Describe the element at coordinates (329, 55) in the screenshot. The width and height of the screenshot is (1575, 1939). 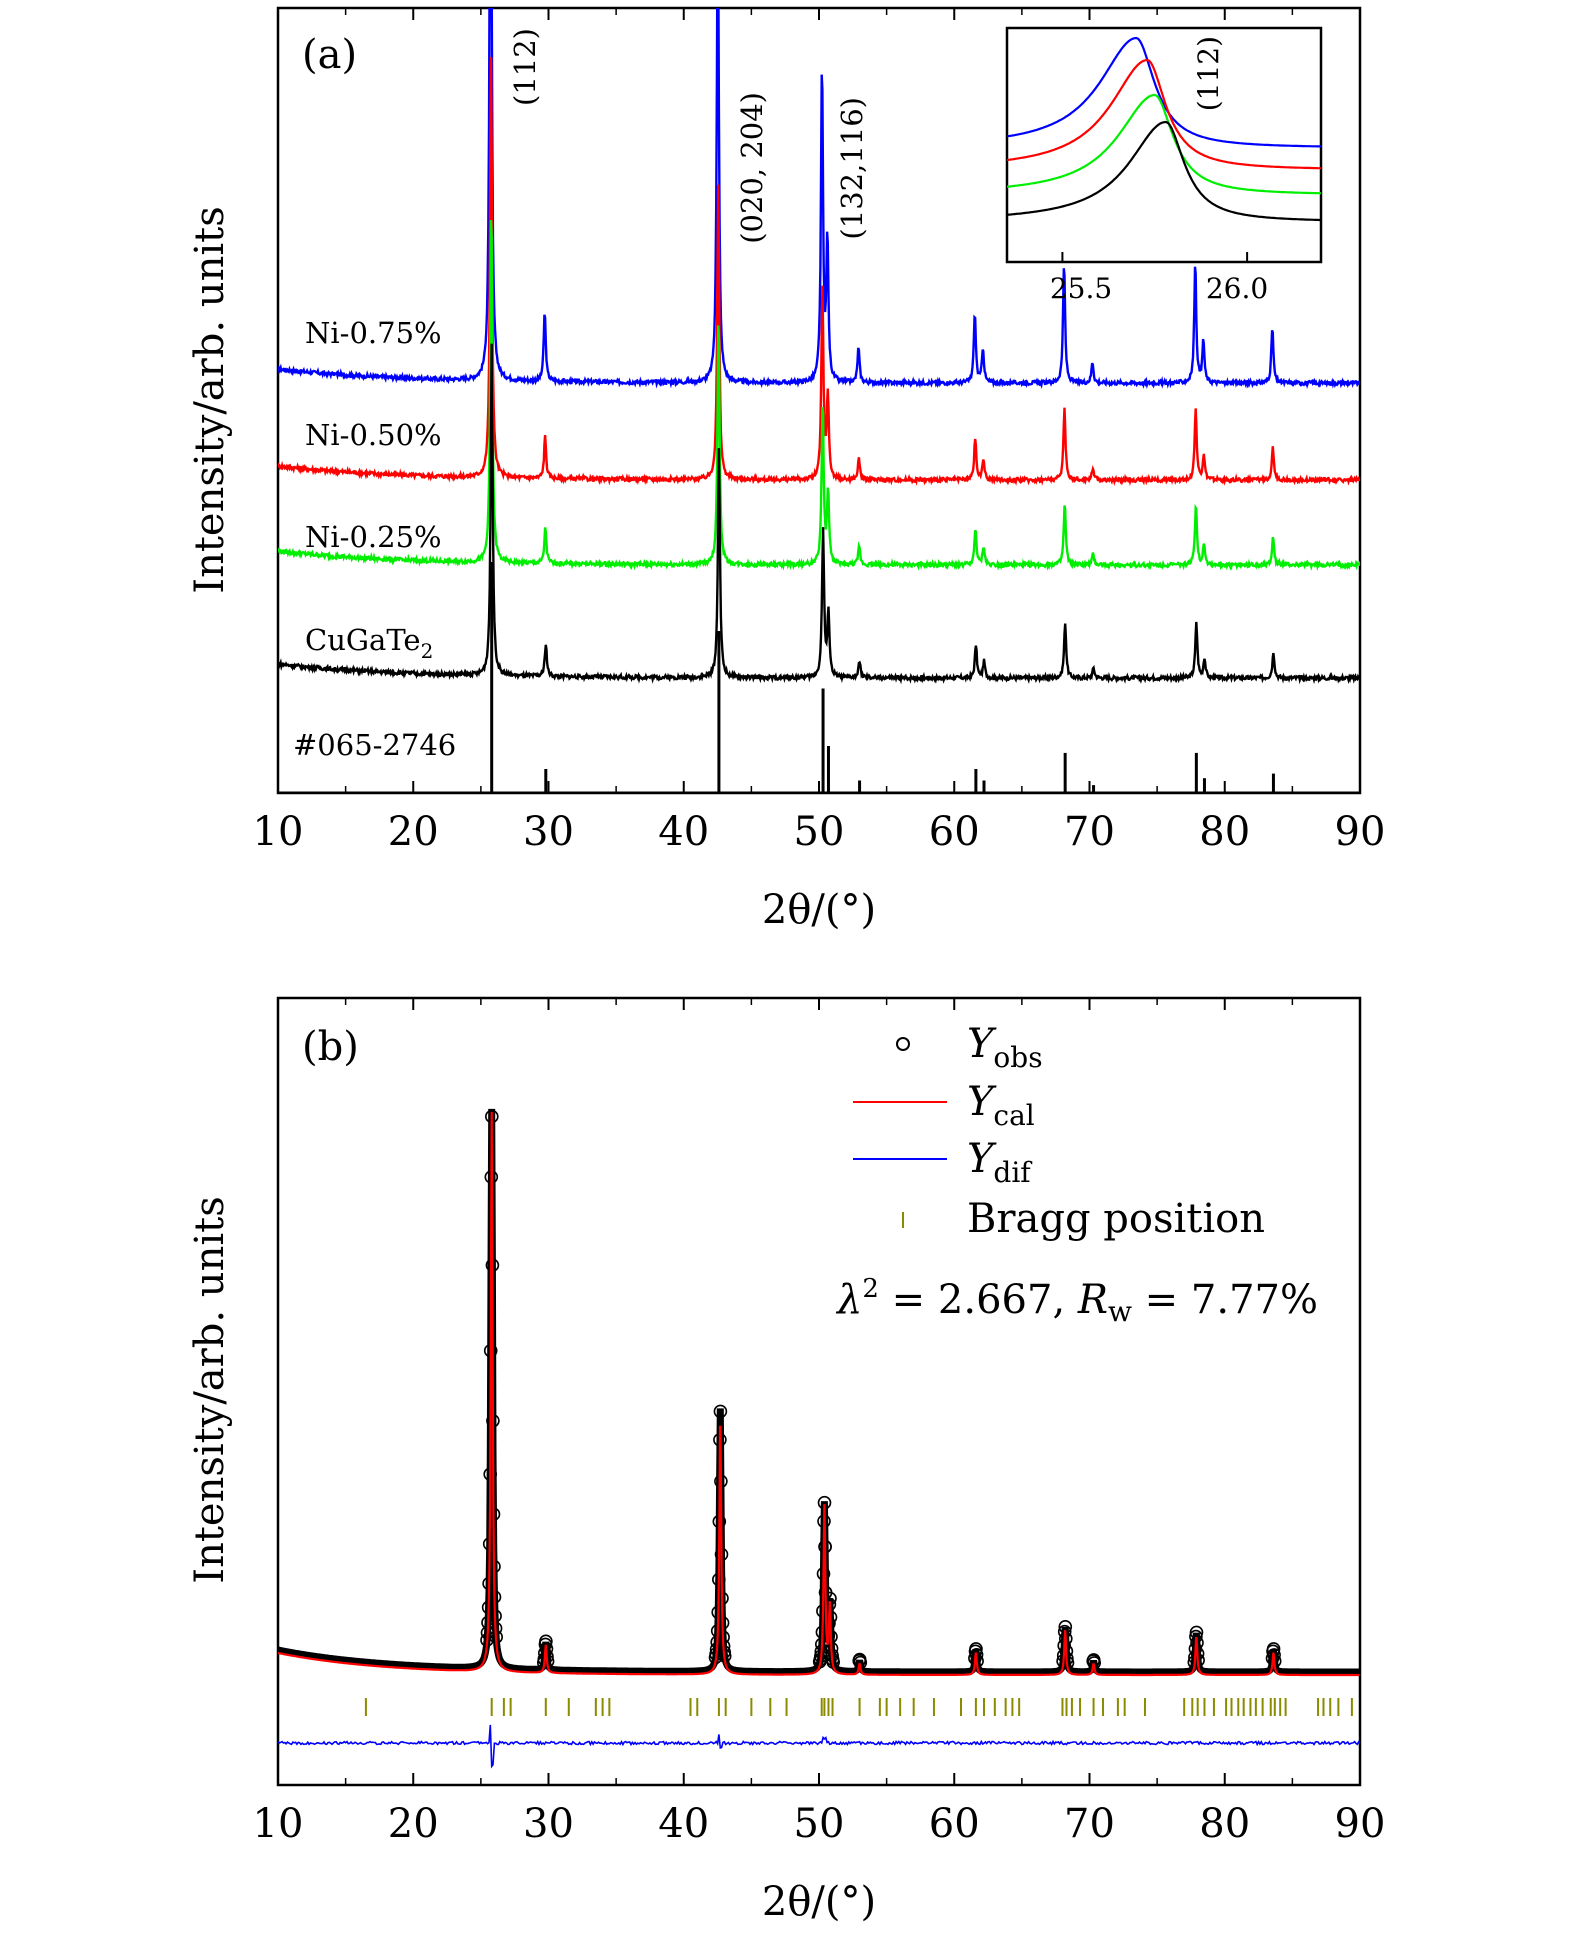
I see `panel-a-label: (a)` at that location.